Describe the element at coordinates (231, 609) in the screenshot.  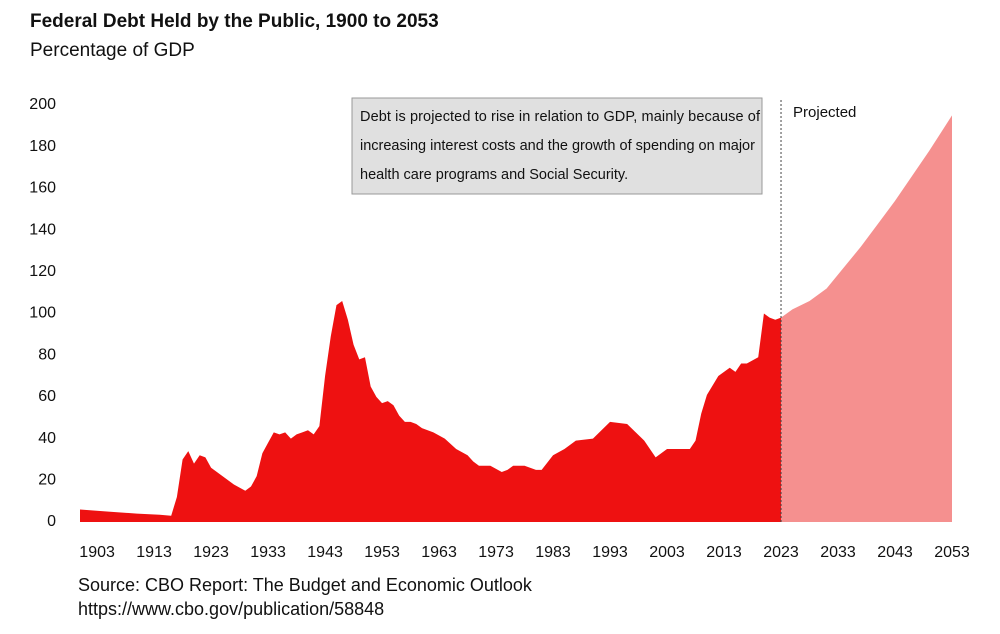
I see `source-url: https://www.cbo.gov/publication/58848` at that location.